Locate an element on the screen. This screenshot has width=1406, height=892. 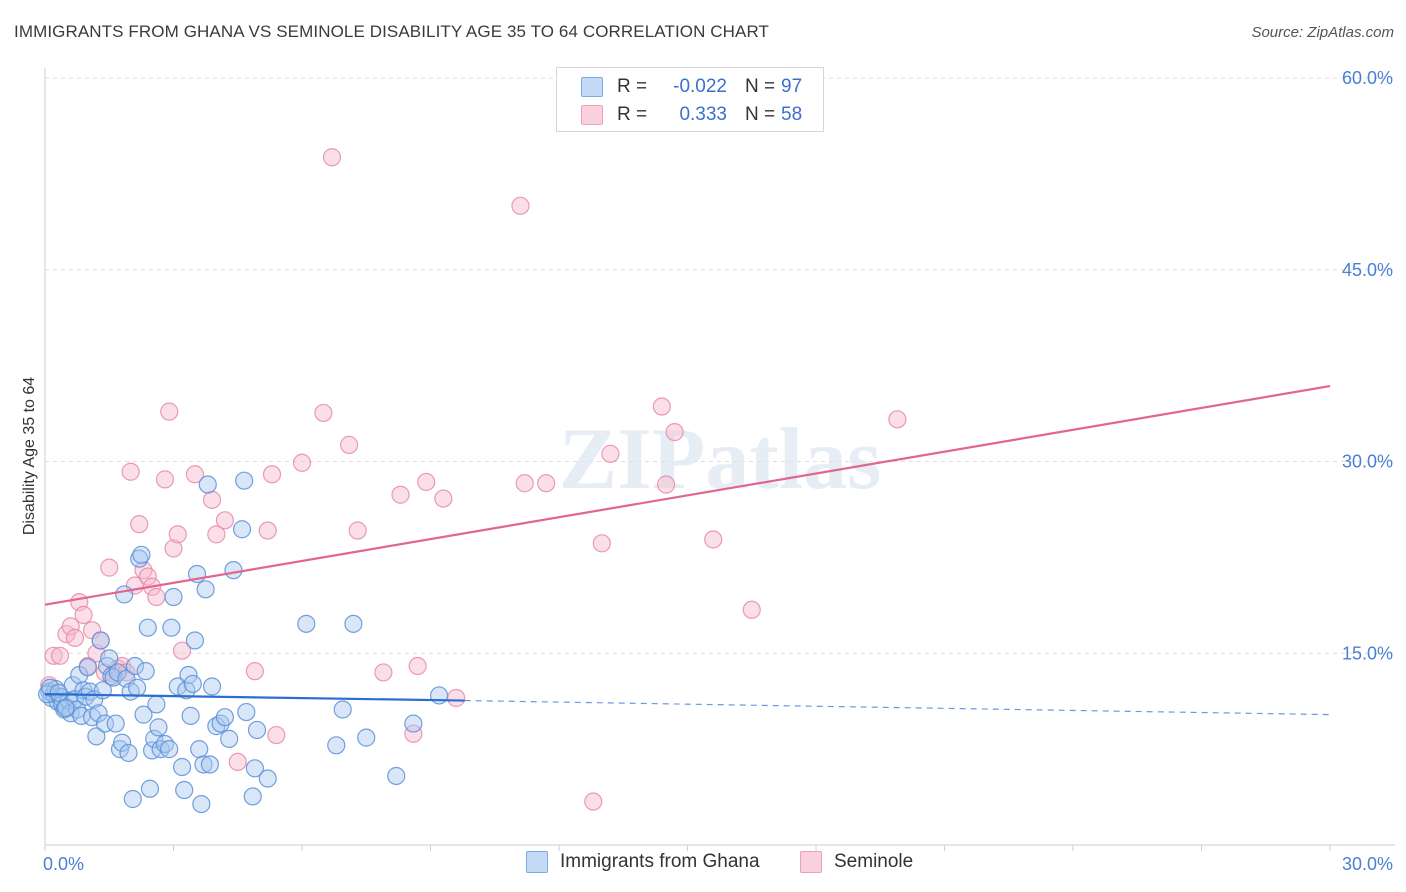
ghana-trend-extension is located at coordinates (897, 707).